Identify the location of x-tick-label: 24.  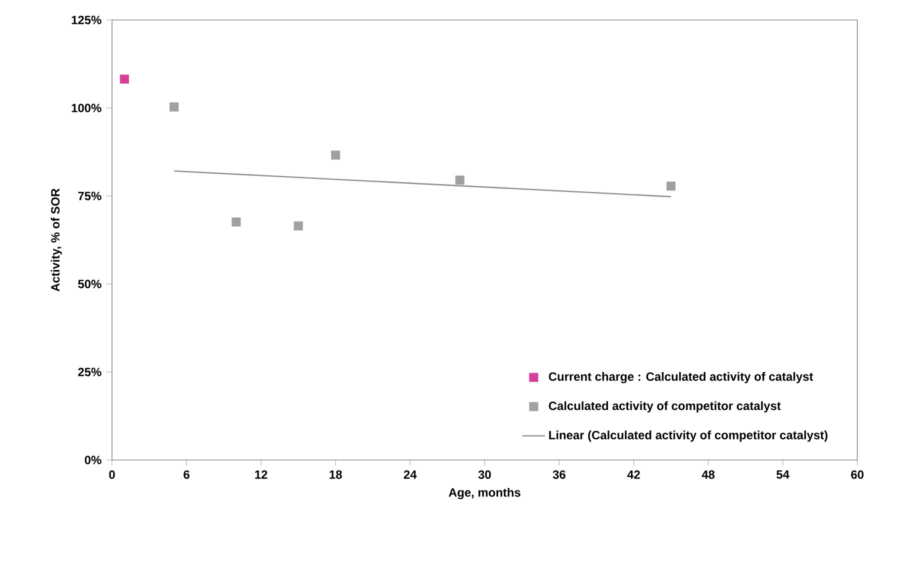
(410, 474).